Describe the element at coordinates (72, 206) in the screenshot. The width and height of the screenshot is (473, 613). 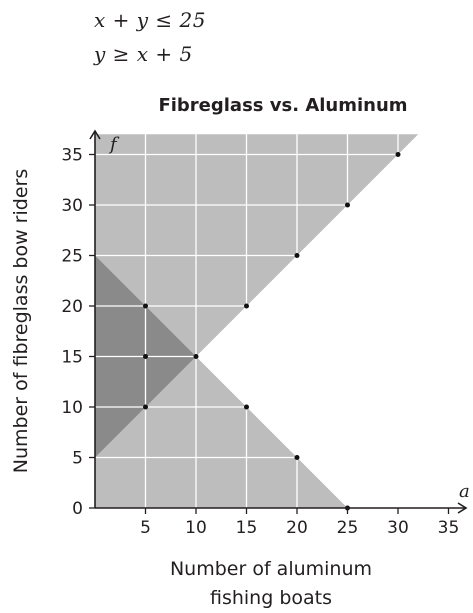
I see `y-tick-label-30: 30` at that location.